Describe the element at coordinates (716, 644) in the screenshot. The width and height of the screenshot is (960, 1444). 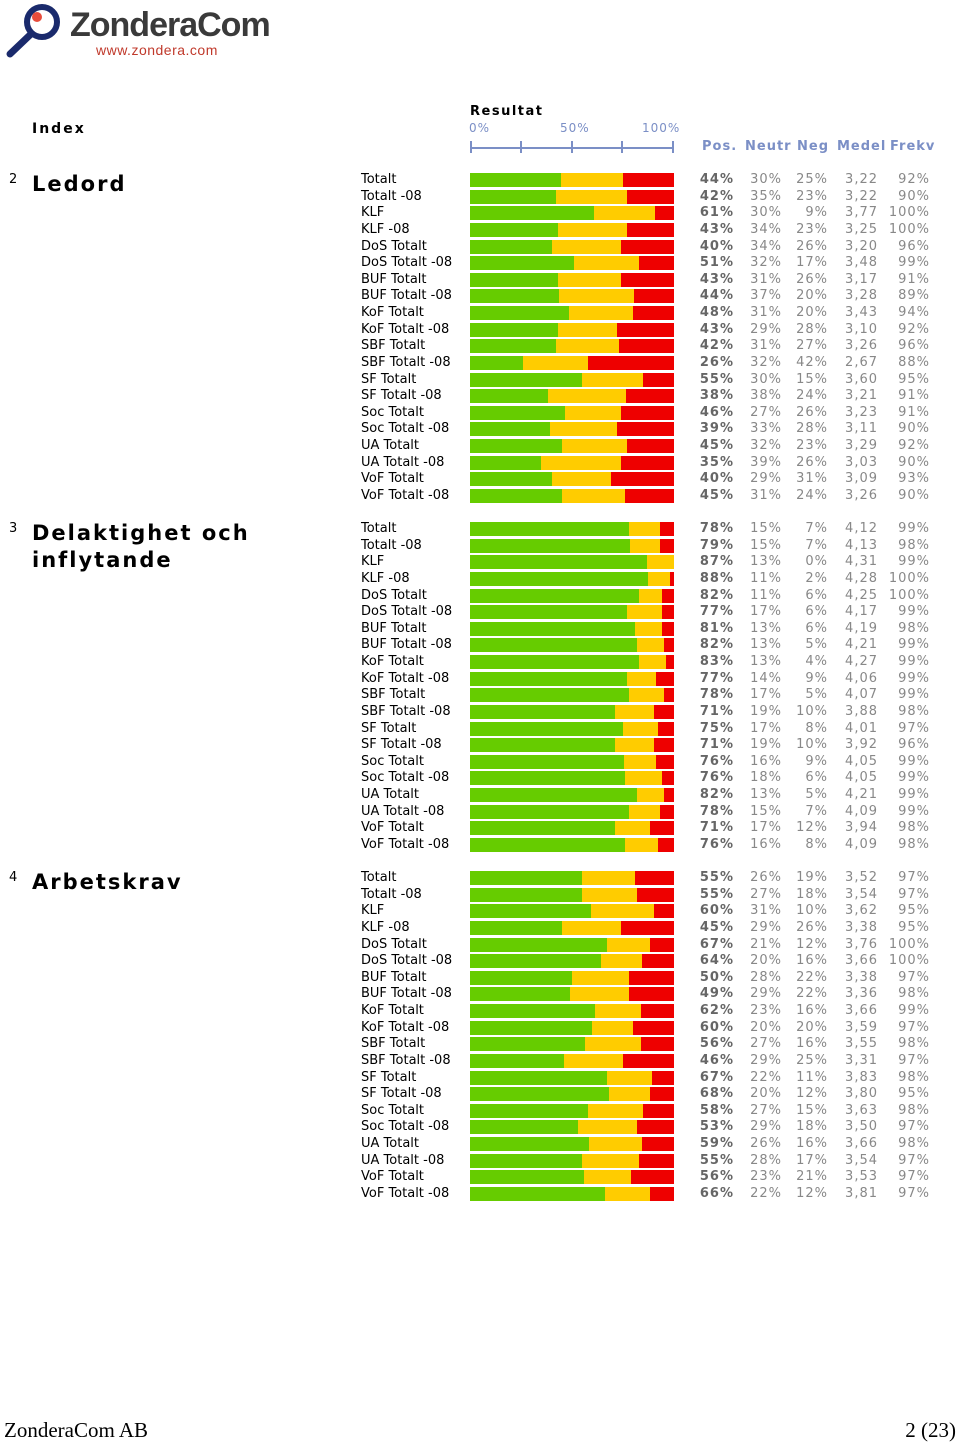
I see `value-positive: 82%` at that location.